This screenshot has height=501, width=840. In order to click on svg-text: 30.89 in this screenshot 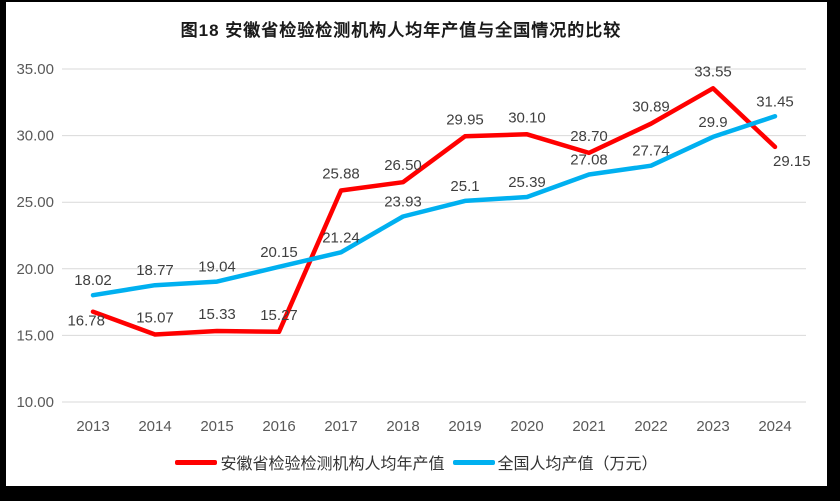, I will do `click(651, 107)`.